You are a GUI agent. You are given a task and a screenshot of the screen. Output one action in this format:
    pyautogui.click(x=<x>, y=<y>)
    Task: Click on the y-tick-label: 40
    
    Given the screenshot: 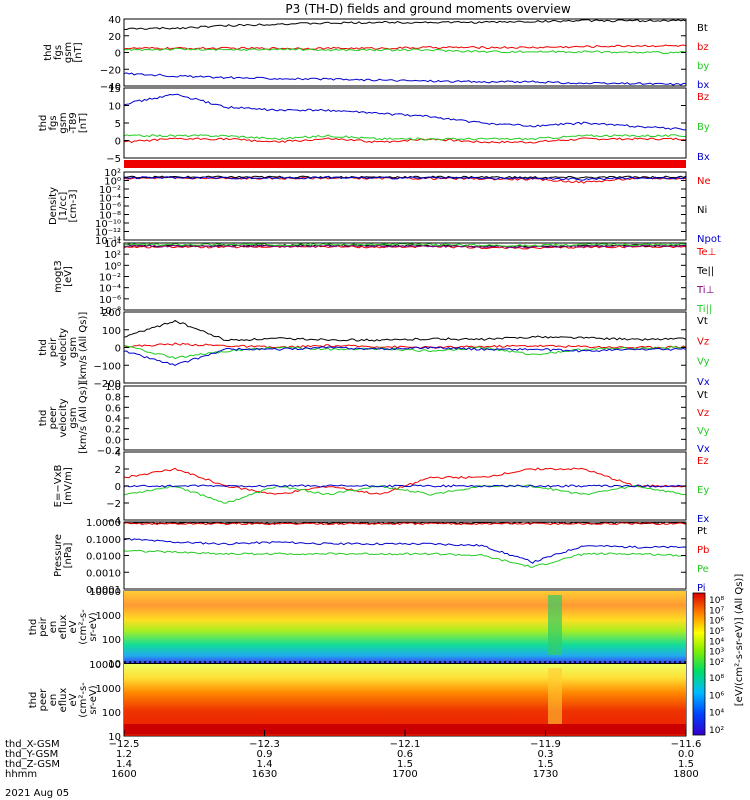 What is the action you would take?
    pyautogui.click(x=114, y=20)
    